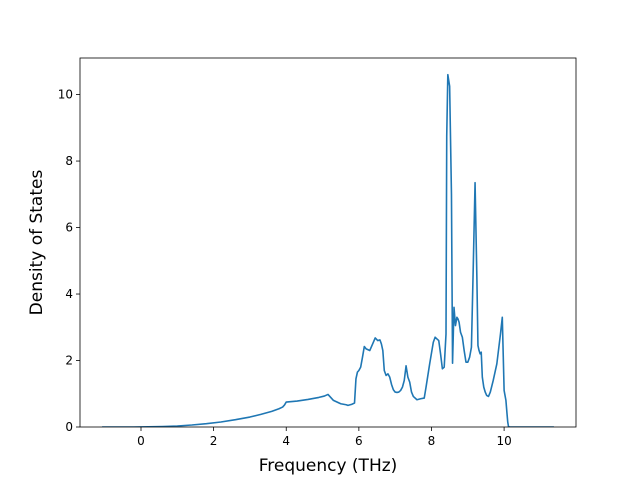  What do you see at coordinates (141, 441) in the screenshot?
I see `x-tick-label: 0` at bounding box center [141, 441].